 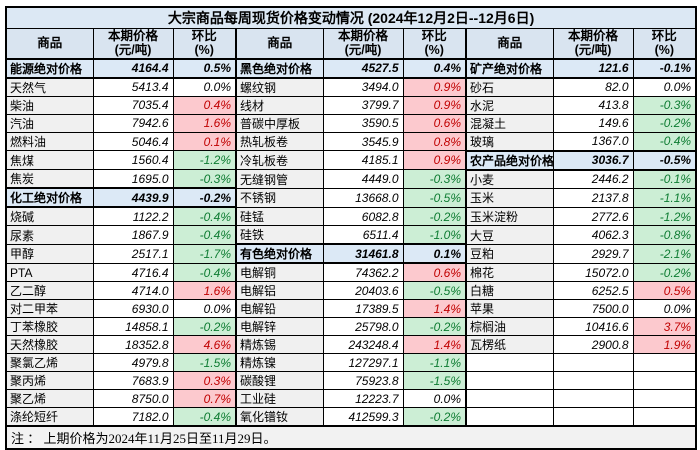 I want to click on table-row: 天然气 5413.4 0.0% 螺纹钢 3494.0 0.9% 砂石 82.0 0.0%, so click(x=351, y=87).